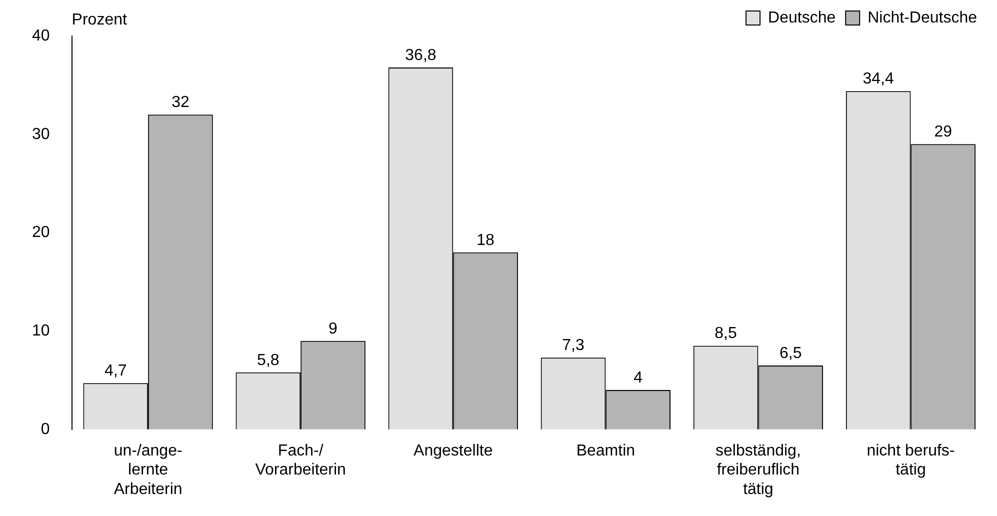 The height and width of the screenshot is (516, 997). Describe the element at coordinates (758, 470) in the screenshot. I see `x-tick-label: selbständig, freiberuflich tätig` at that location.